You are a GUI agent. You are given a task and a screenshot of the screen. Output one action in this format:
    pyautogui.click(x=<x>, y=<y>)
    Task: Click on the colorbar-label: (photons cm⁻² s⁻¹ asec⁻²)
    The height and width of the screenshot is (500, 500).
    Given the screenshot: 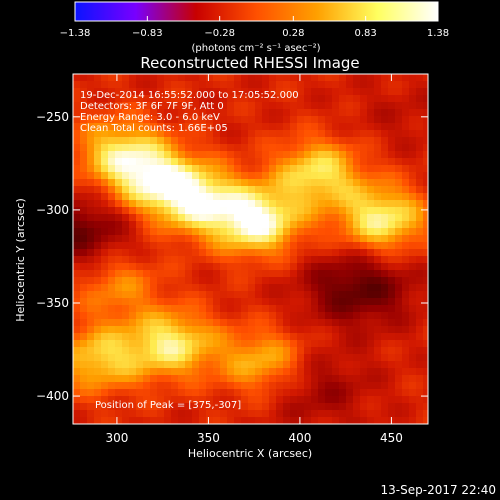 What is the action you would take?
    pyautogui.click(x=255, y=48)
    